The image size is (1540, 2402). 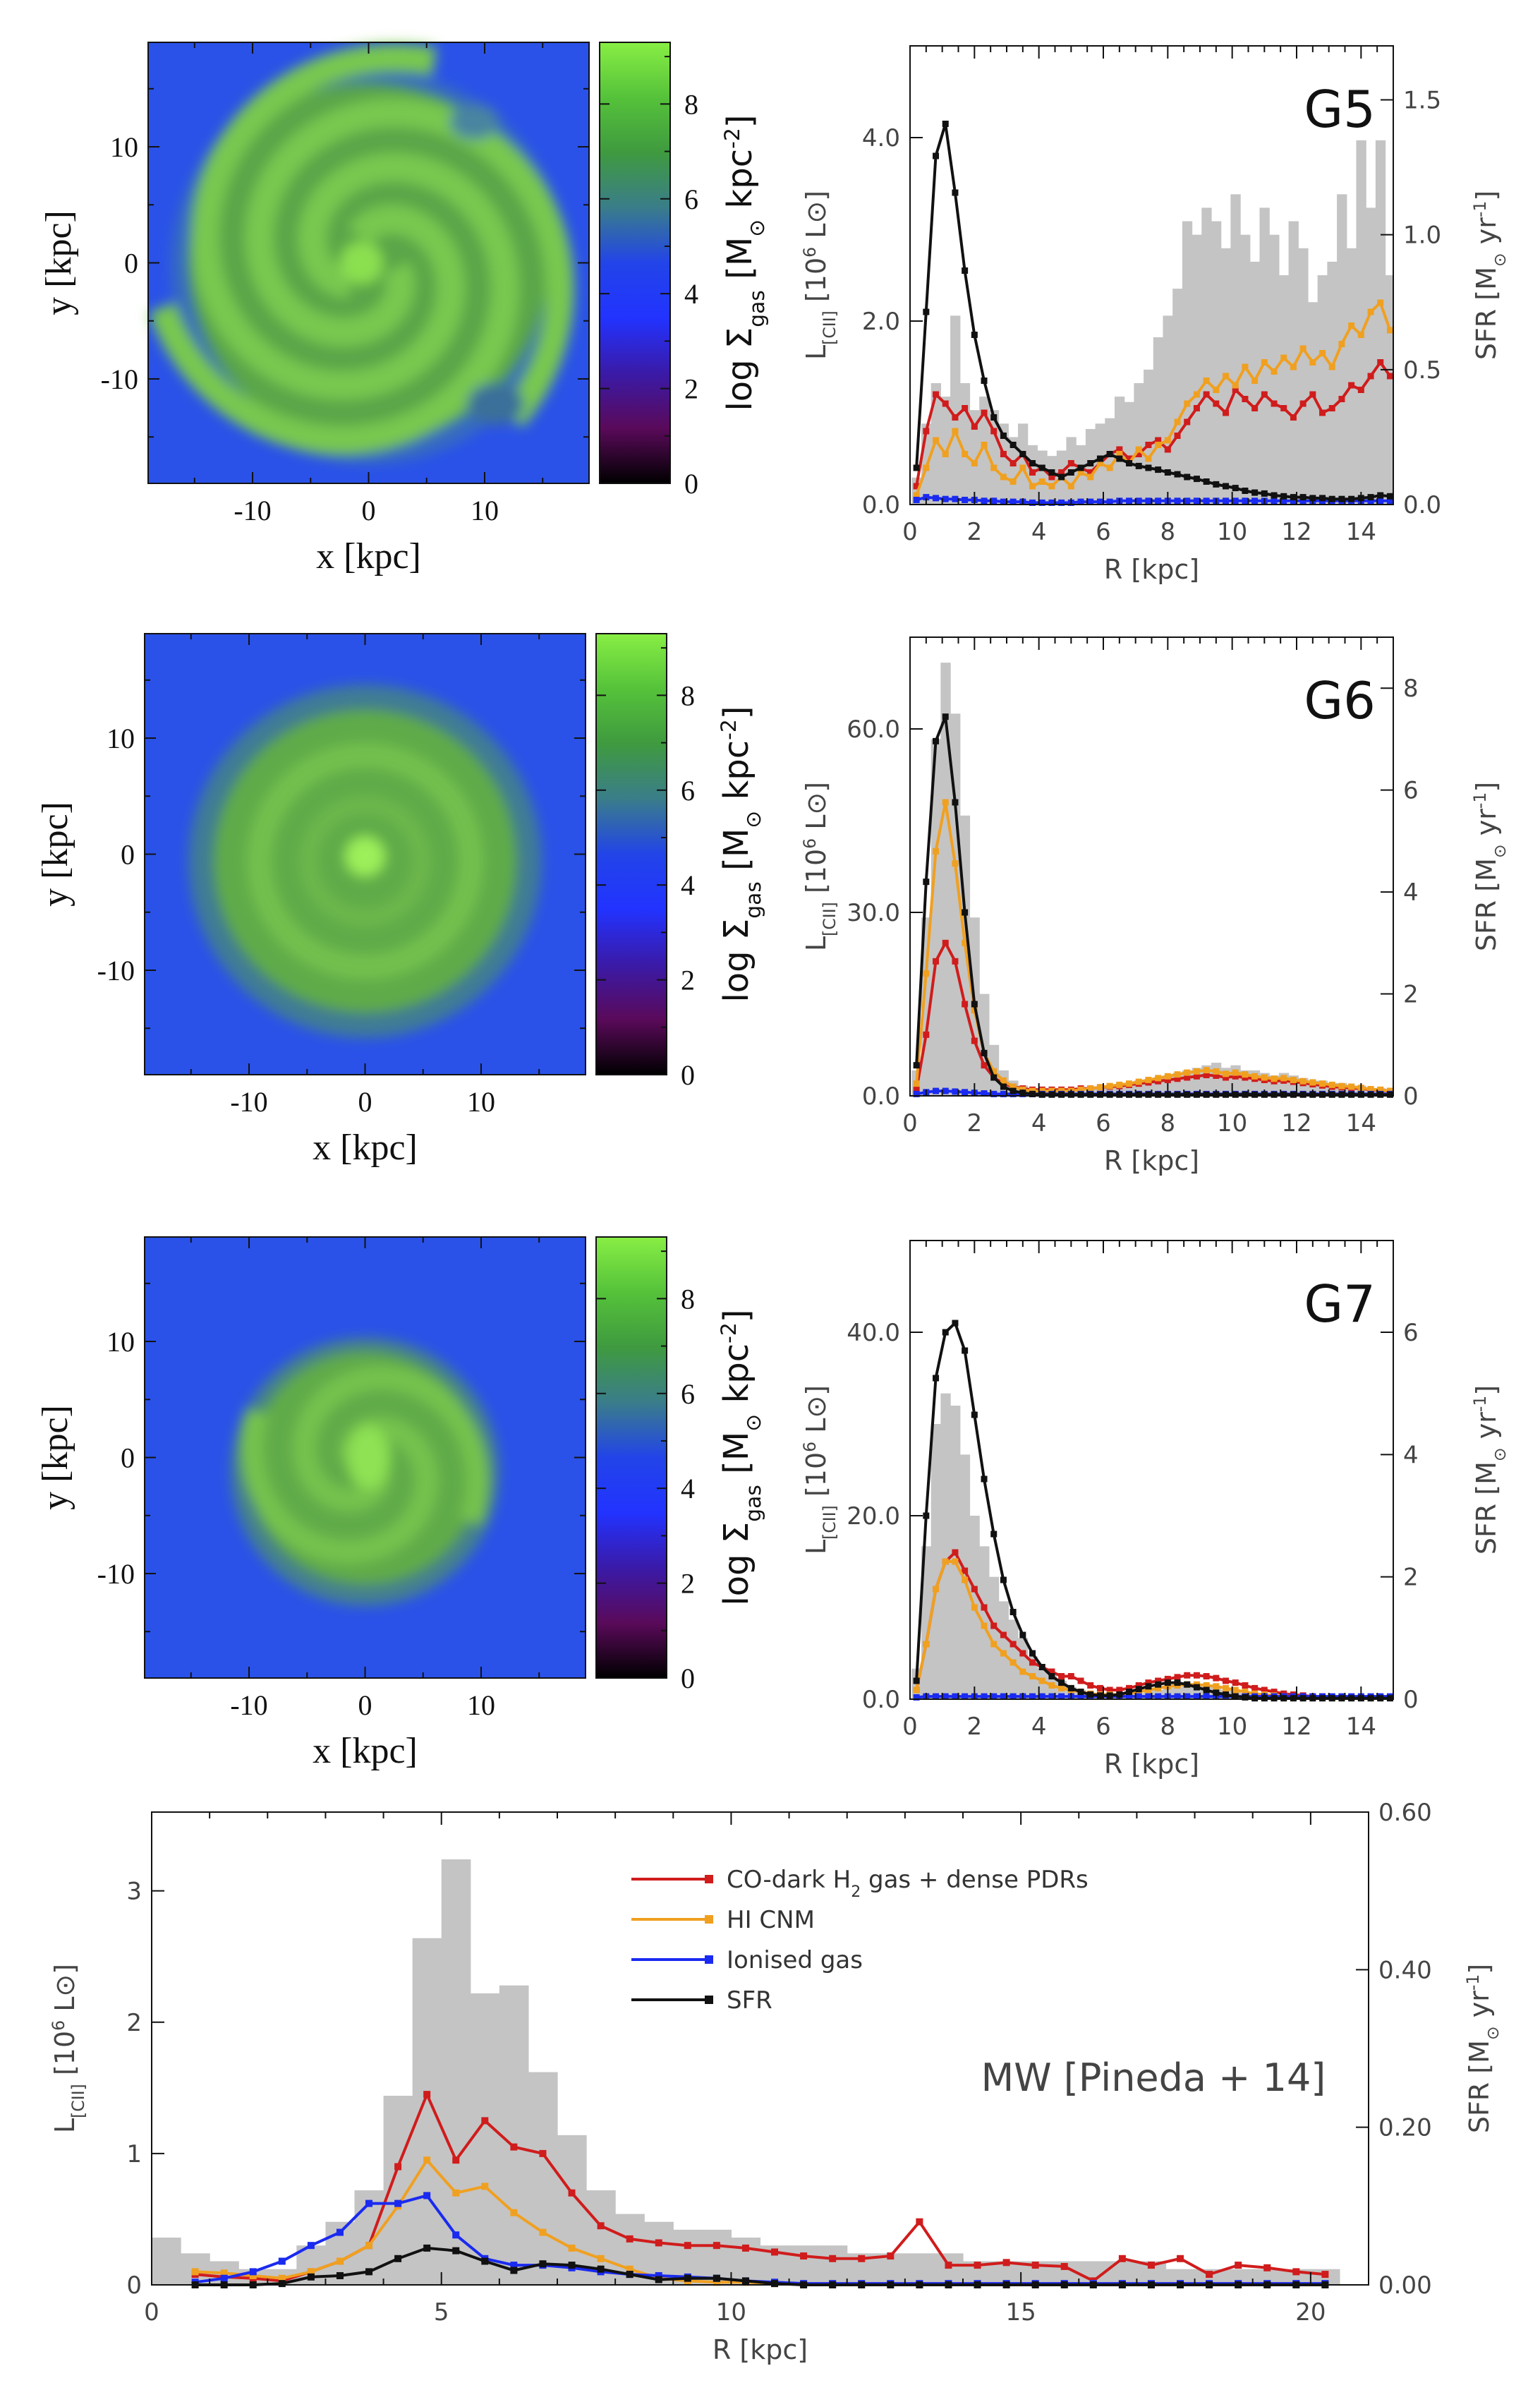 I want to click on y-left-tick-label: 2.0, so click(x=881, y=322).